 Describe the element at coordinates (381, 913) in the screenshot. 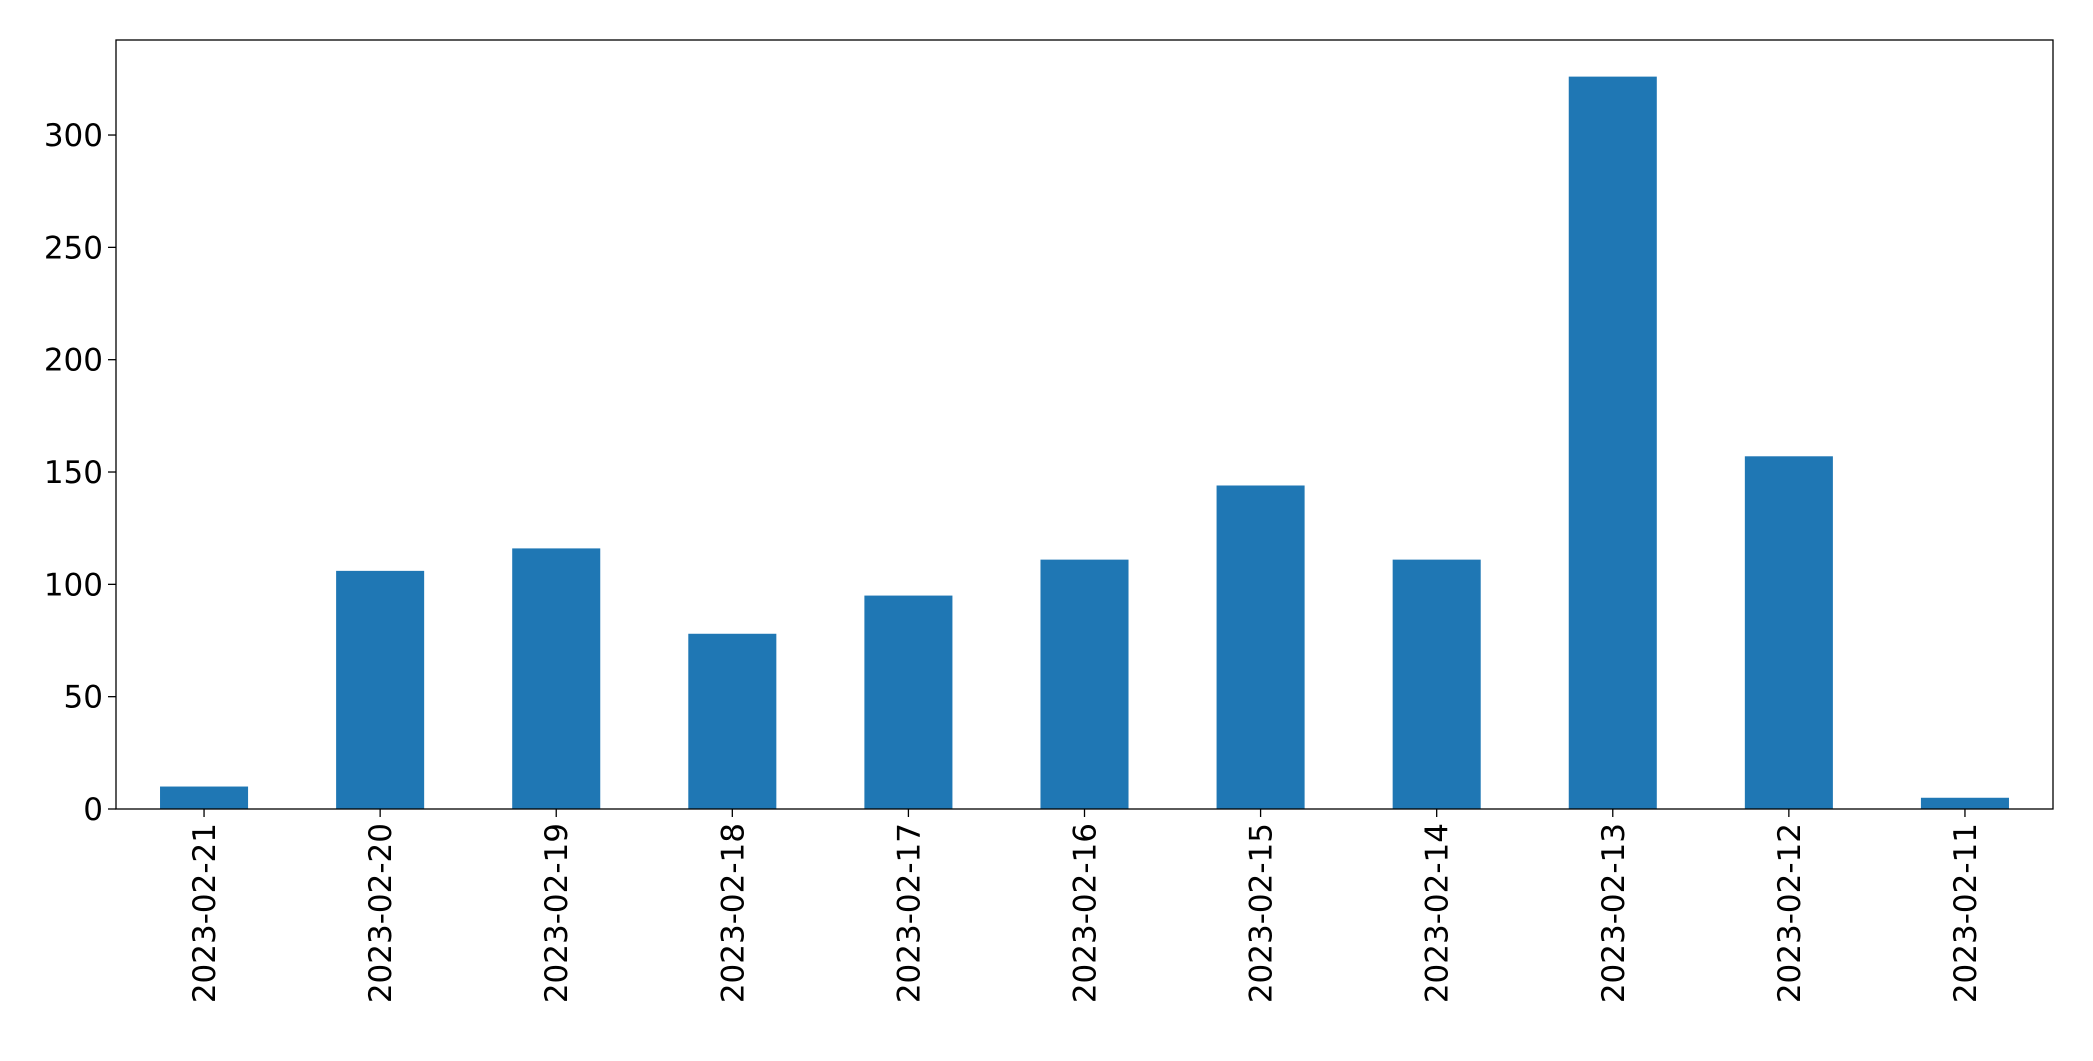

I see `x-tick-label: 2023-02-20` at that location.